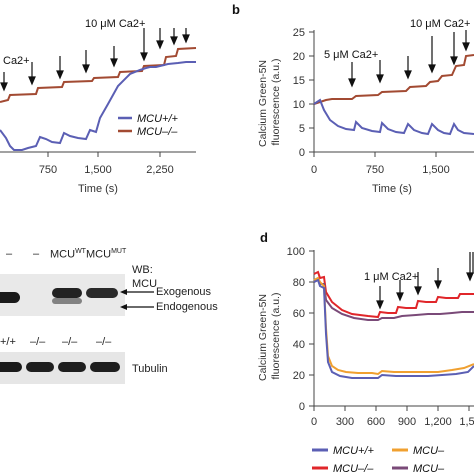 The image size is (474, 474). I want to click on panel-d-ytick: 80, so click(299, 283).